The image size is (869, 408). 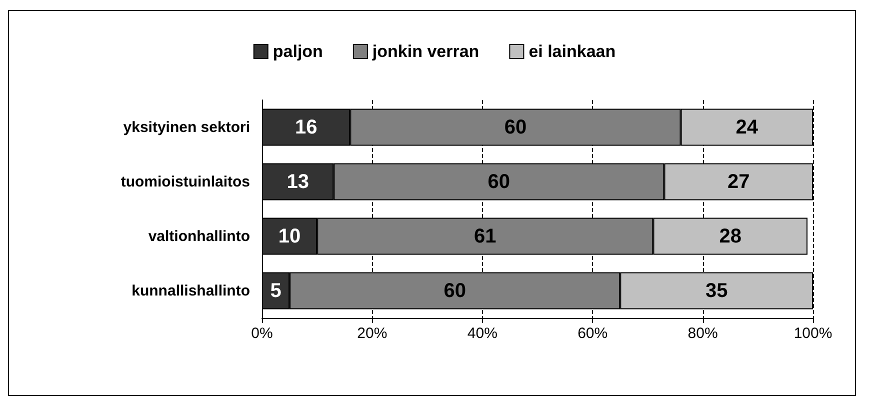 I want to click on data-label: 27, so click(x=738, y=181).